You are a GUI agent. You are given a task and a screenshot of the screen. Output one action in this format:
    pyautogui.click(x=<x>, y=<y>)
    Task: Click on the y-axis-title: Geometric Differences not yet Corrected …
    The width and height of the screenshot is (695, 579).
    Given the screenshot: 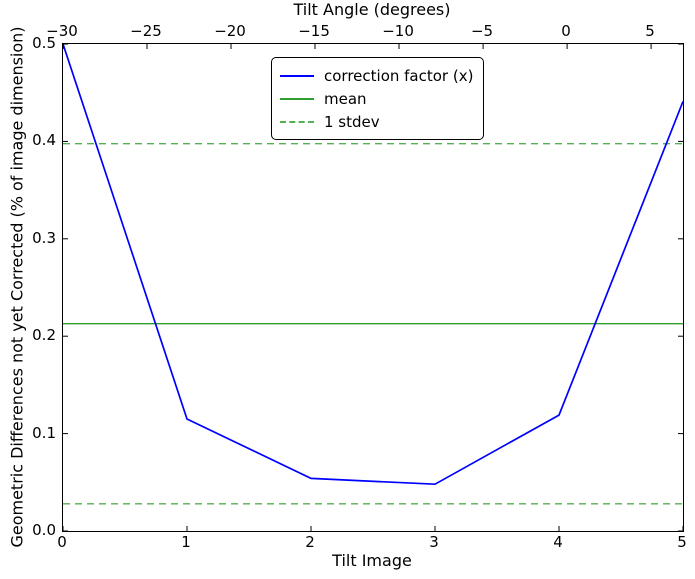 What is the action you would take?
    pyautogui.click(x=17, y=287)
    